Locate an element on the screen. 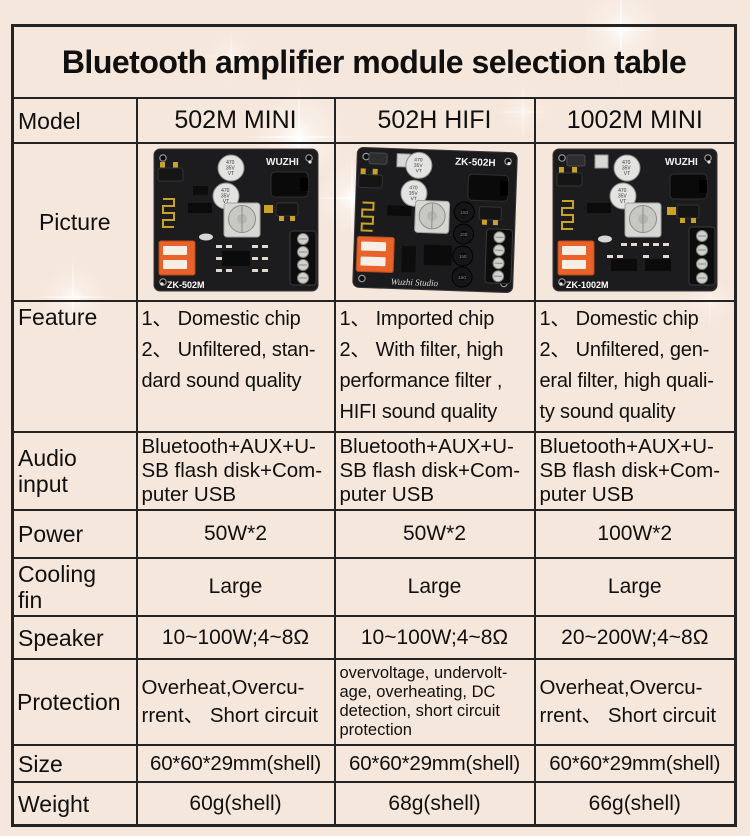  weight-1002m: 66g(shell) is located at coordinates (635, 804).